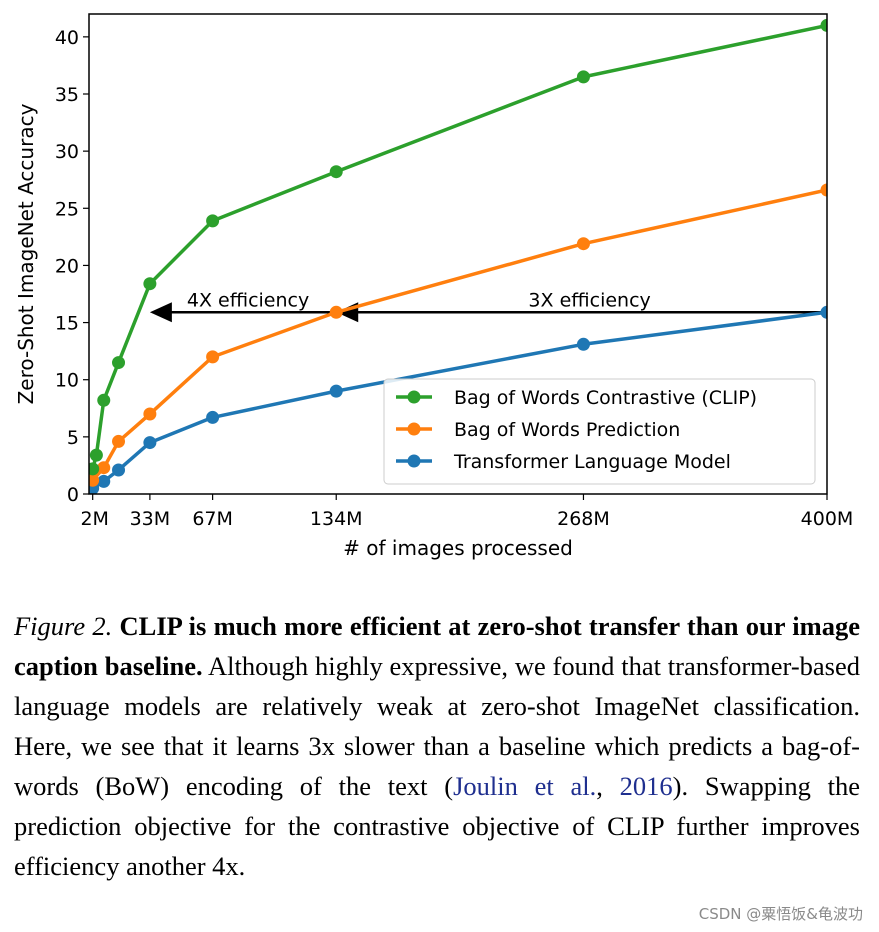 This screenshot has width=879, height=932. I want to click on x-tick-label: 2M, so click(94, 519).